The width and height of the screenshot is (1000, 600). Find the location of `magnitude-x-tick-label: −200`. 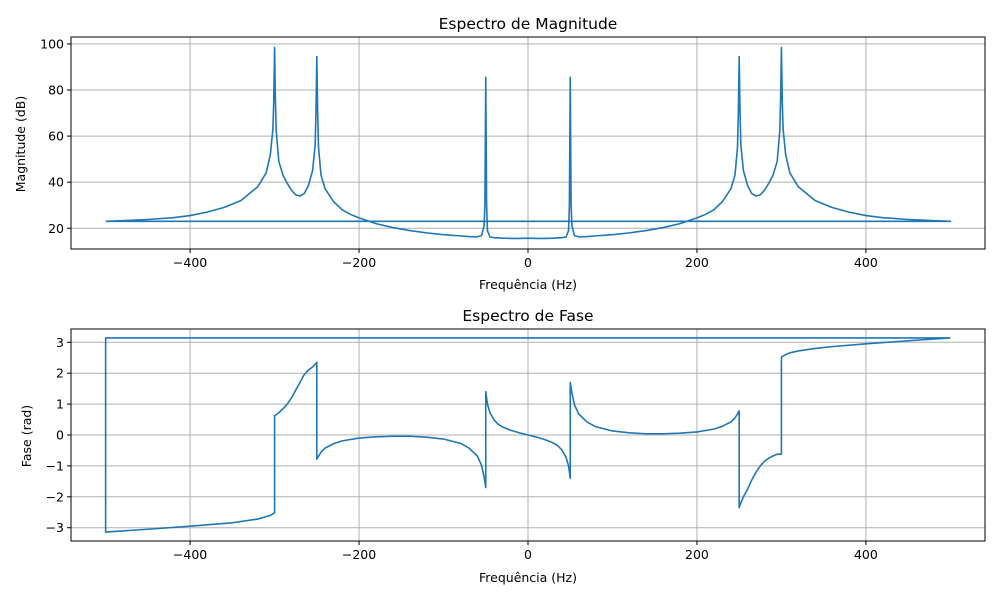

magnitude-x-tick-label: −200 is located at coordinates (359, 262).